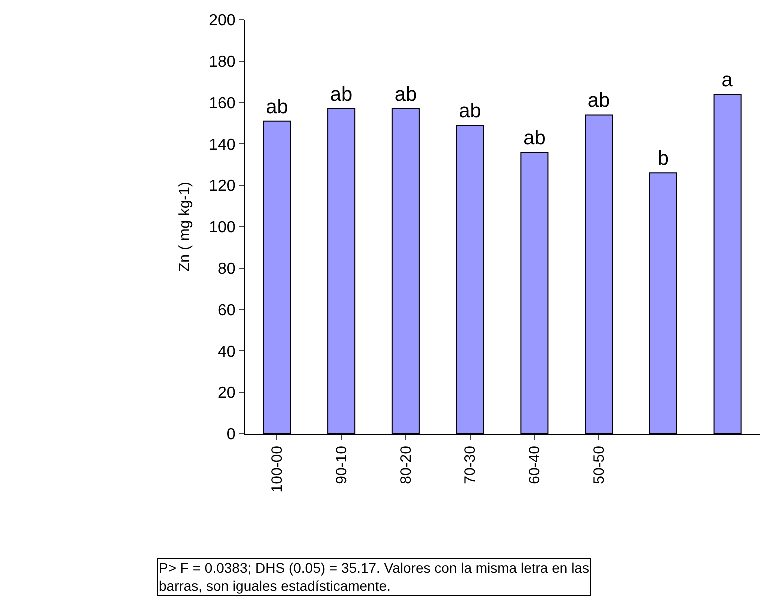  What do you see at coordinates (535, 465) in the screenshot?
I see `x-tick-label: 60-40` at bounding box center [535, 465].